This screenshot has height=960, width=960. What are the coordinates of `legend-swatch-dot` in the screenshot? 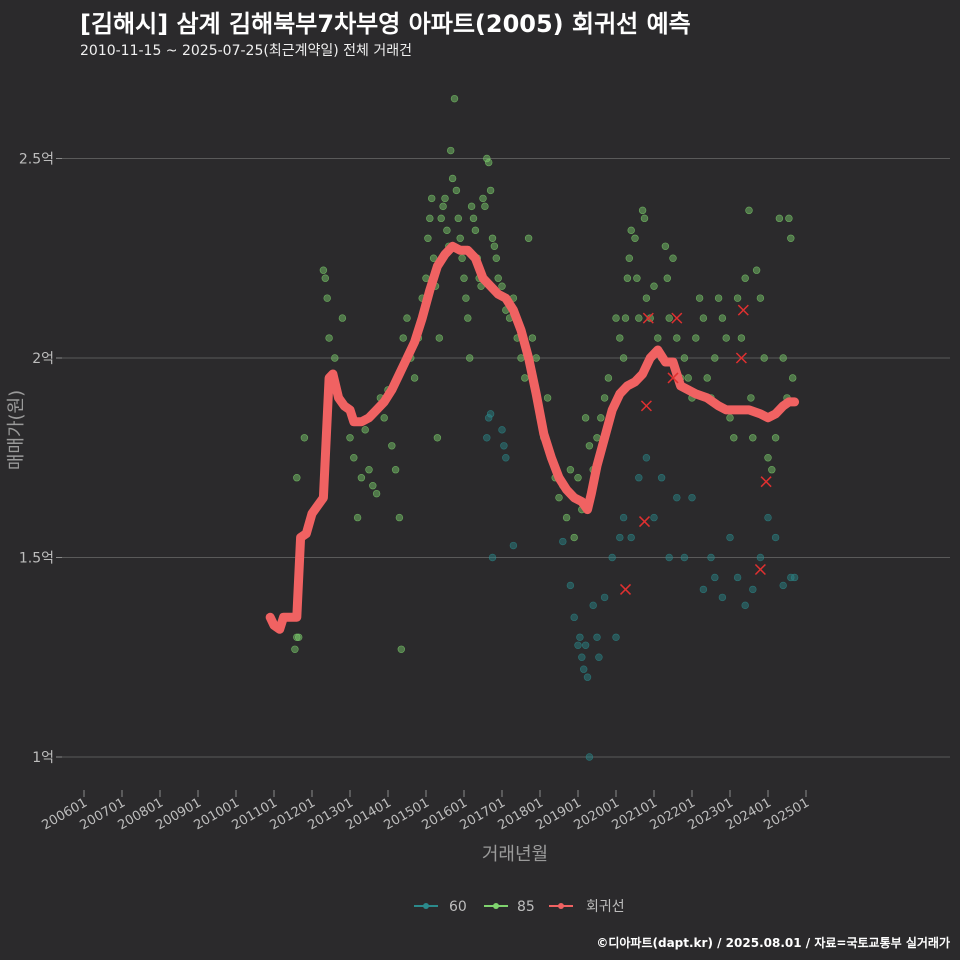 It's located at (426, 906).